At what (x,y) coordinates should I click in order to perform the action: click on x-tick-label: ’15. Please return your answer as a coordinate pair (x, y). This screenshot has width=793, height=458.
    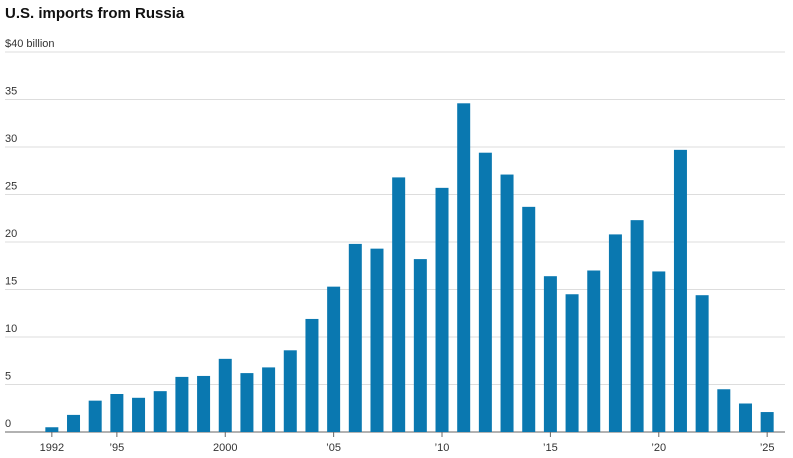
    Looking at the image, I should click on (550, 448).